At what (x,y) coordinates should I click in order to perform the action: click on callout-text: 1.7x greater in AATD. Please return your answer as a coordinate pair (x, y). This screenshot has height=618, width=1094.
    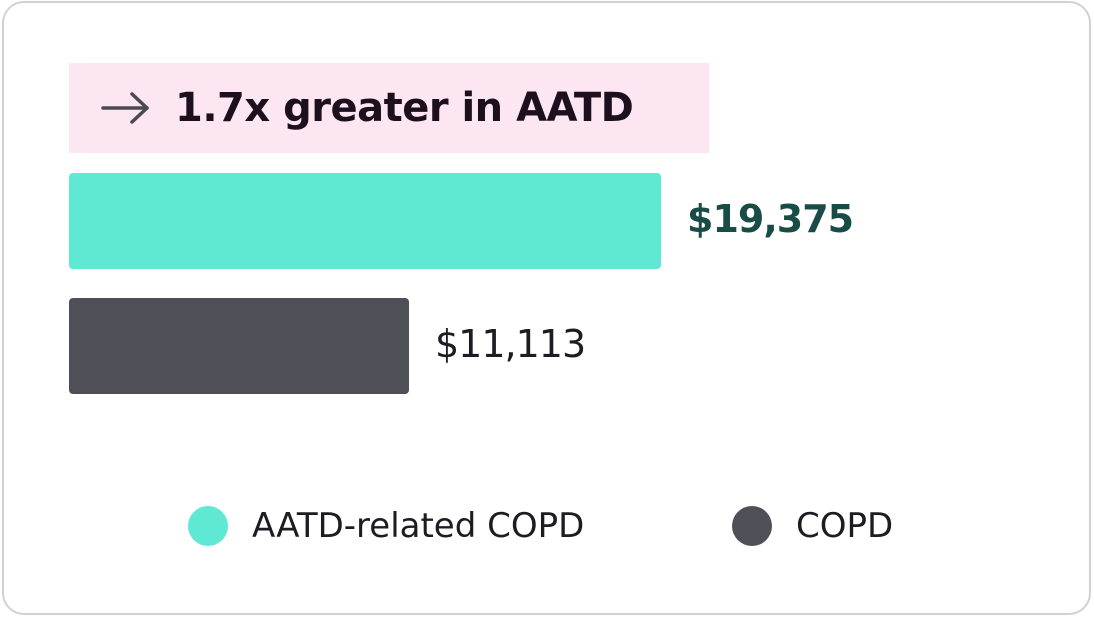
    Looking at the image, I should click on (404, 108).